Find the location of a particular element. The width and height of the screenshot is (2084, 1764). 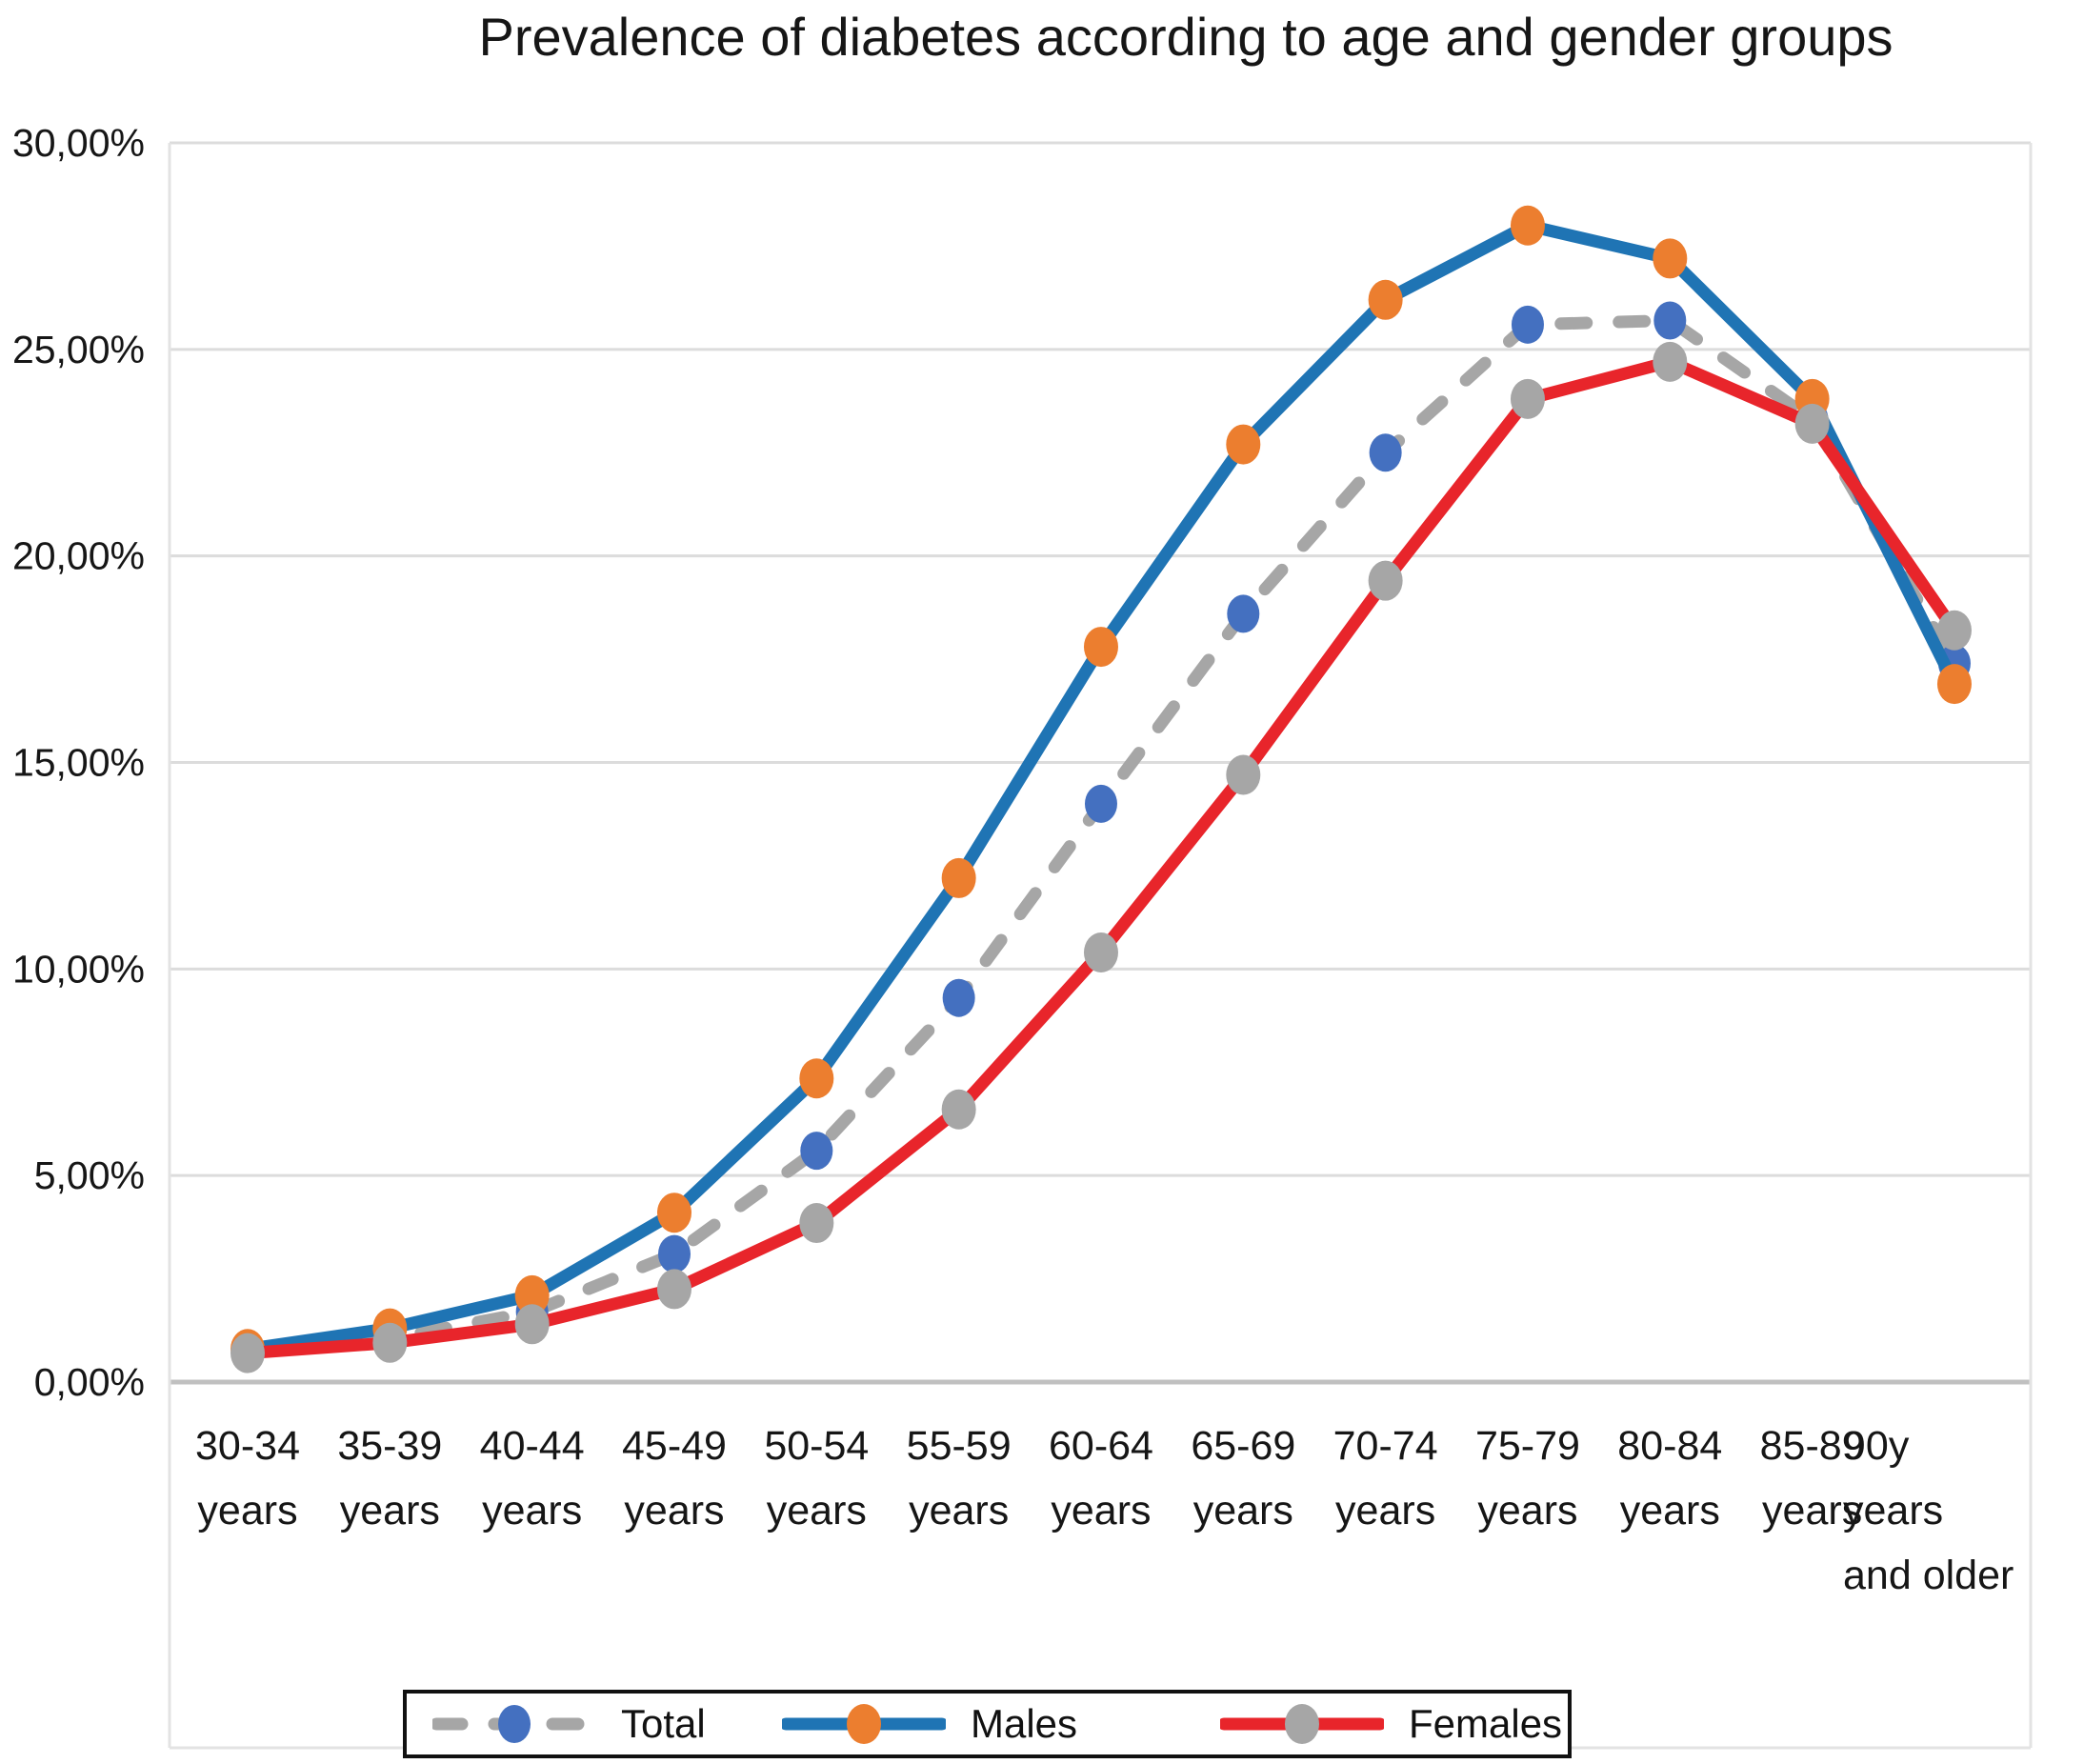

total-legend-marker is located at coordinates (515, 1724).